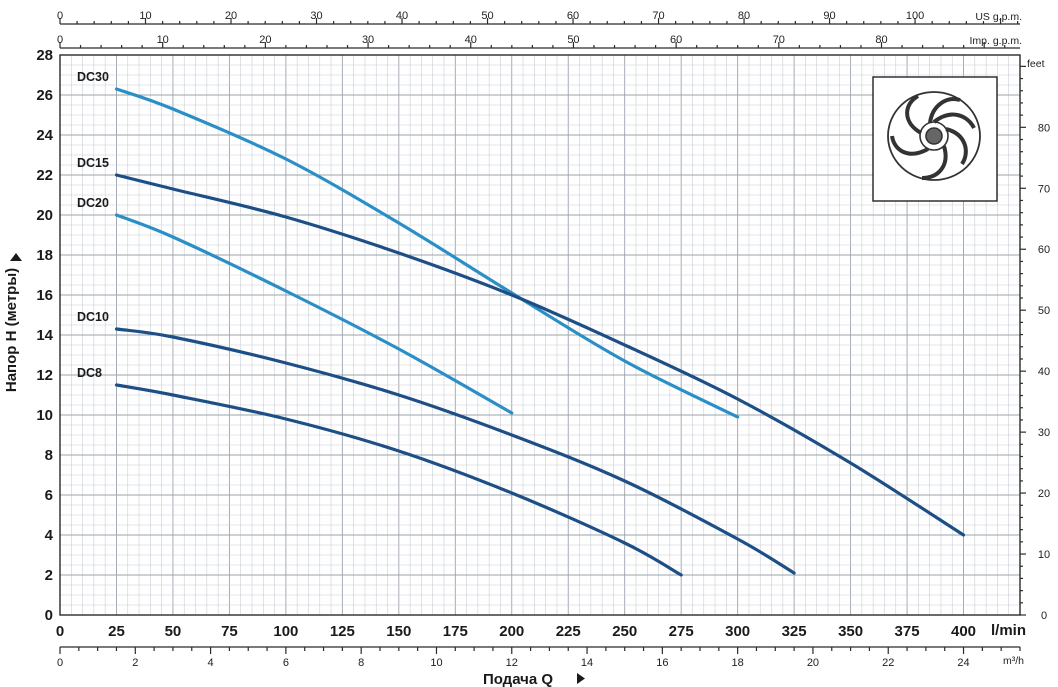  What do you see at coordinates (1008, 630) in the screenshot?
I see `x-unit-label: l/min` at bounding box center [1008, 630].